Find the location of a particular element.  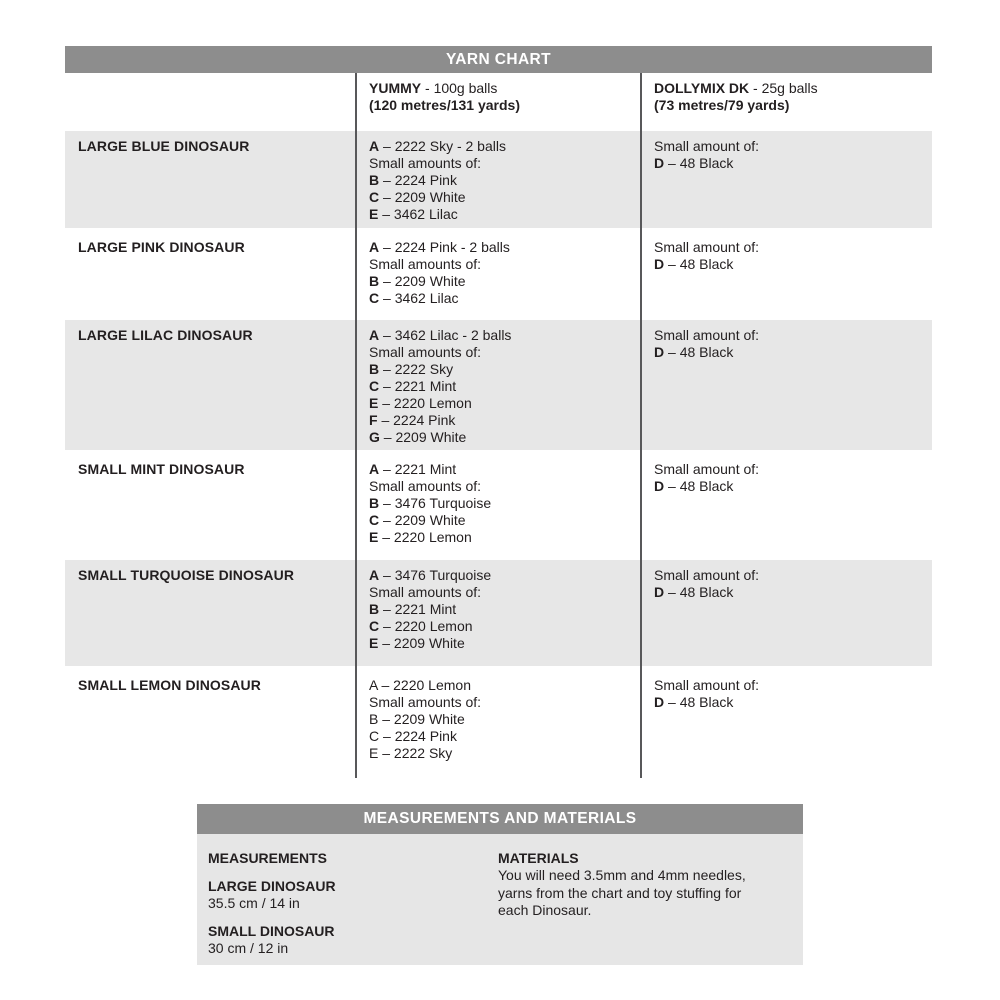

yarn-line: B – 2209 White is located at coordinates (498, 281).